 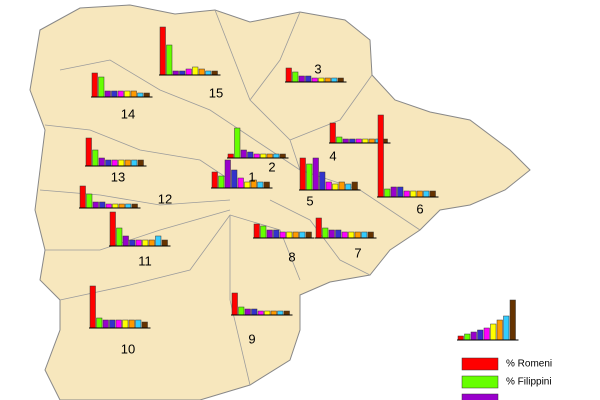 I want to click on district-label: 11, so click(x=145, y=260).